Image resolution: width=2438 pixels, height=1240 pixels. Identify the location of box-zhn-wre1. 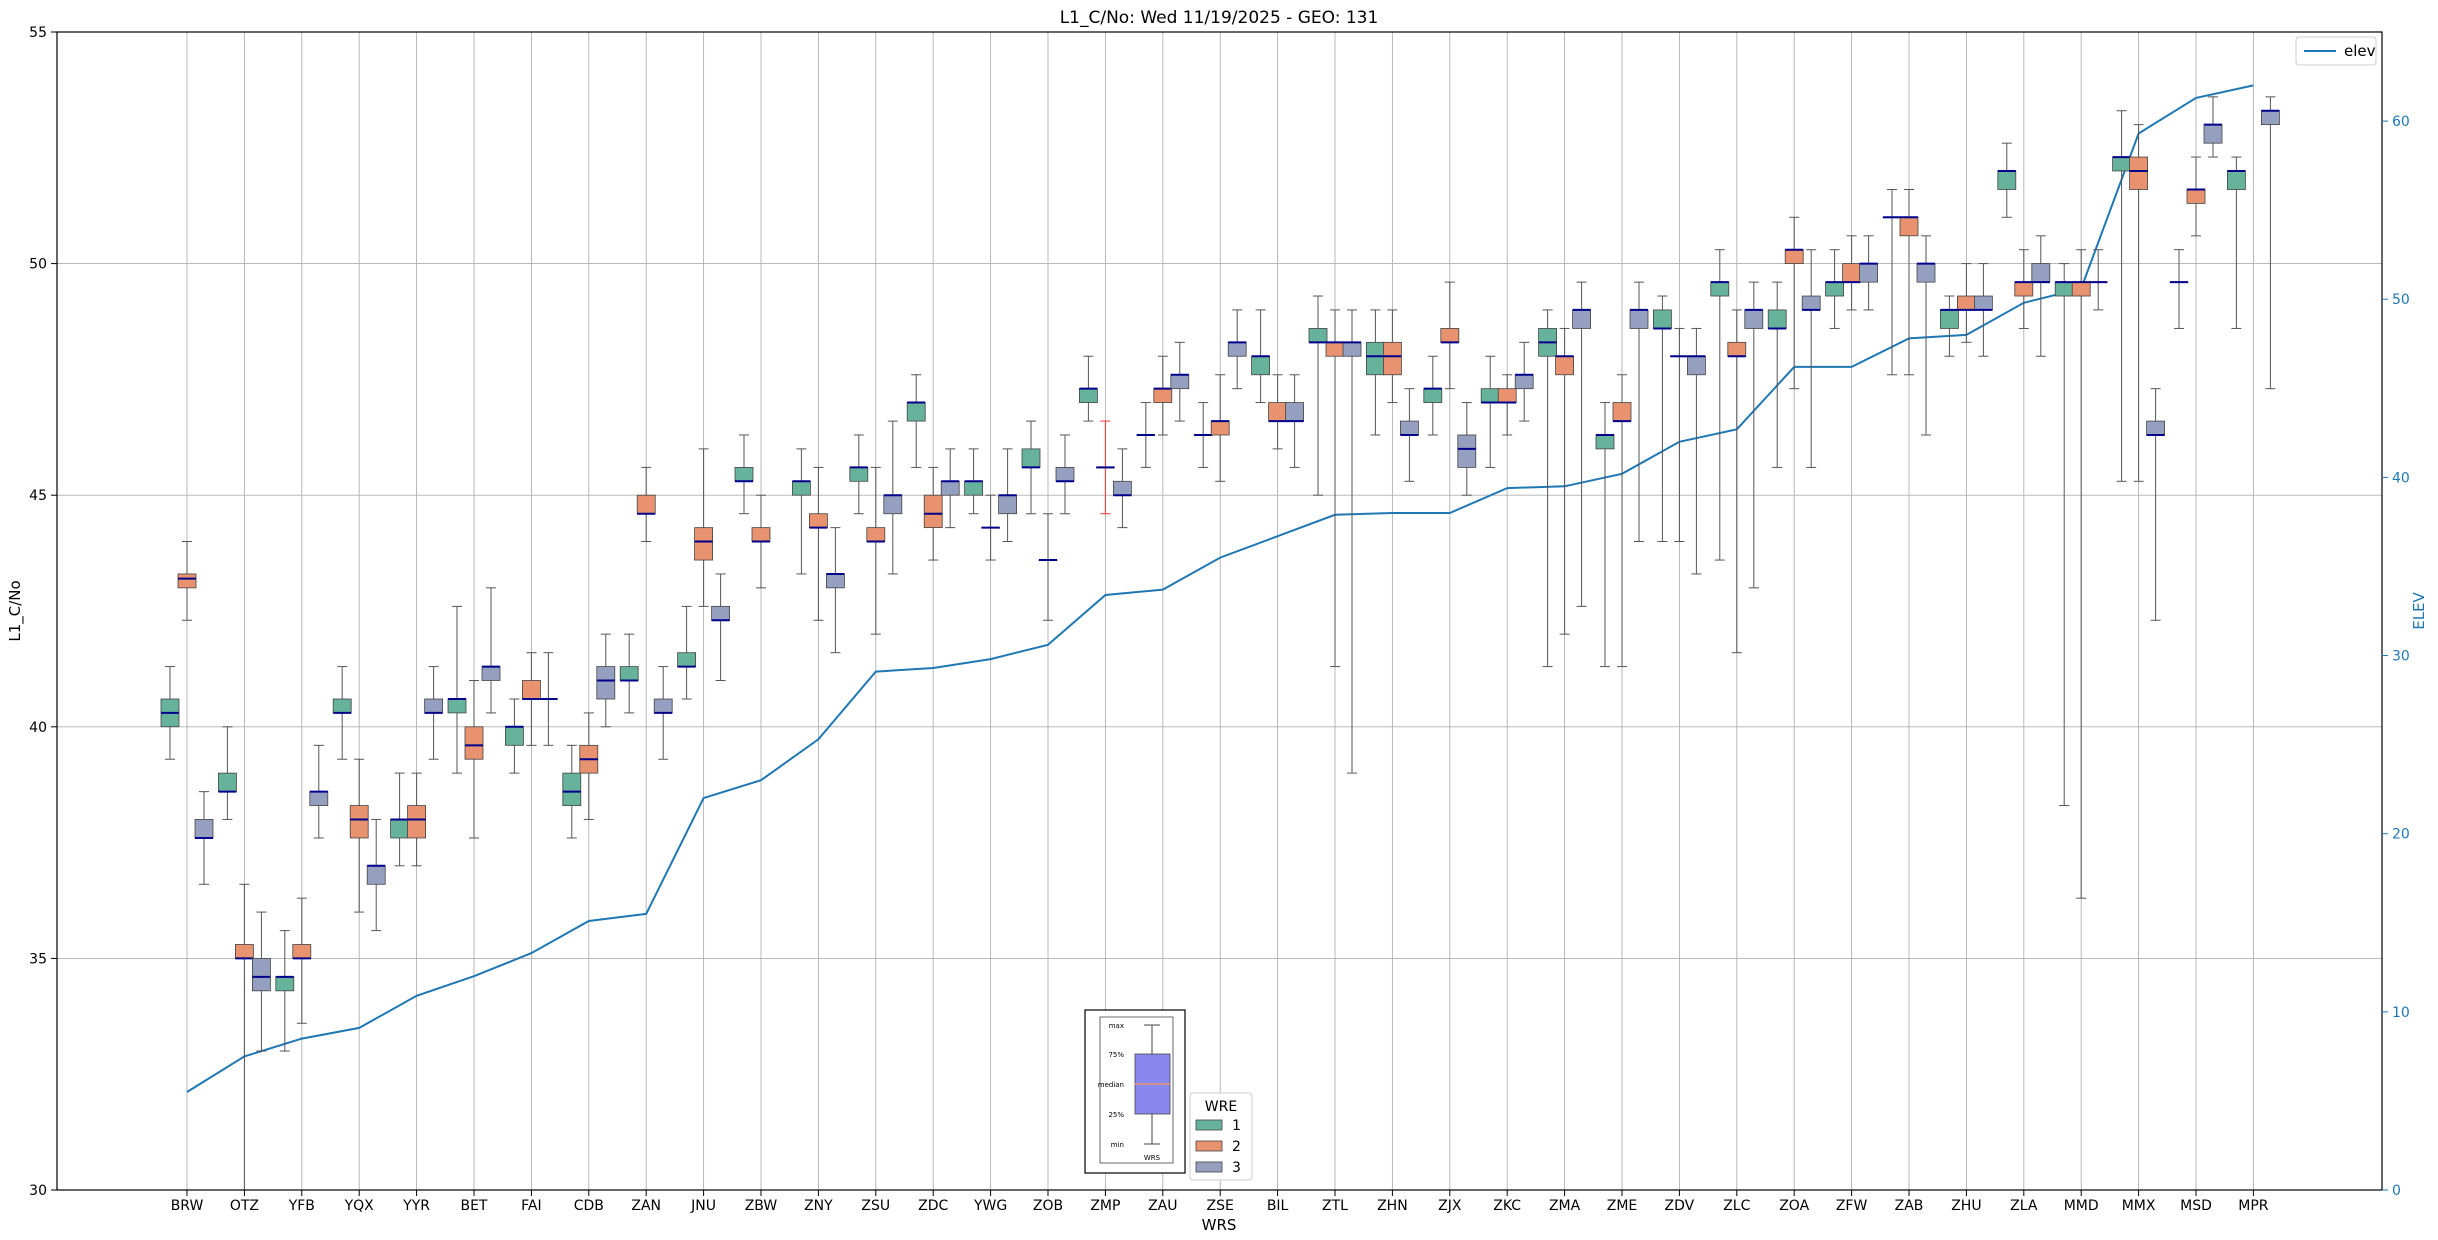
(1375, 372).